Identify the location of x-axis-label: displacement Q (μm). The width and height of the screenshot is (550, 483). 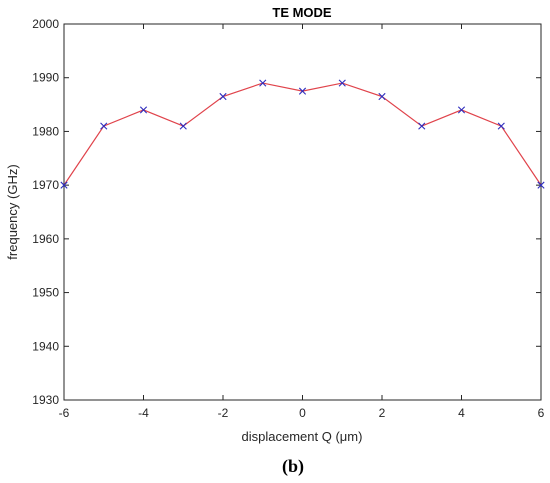
(302, 436).